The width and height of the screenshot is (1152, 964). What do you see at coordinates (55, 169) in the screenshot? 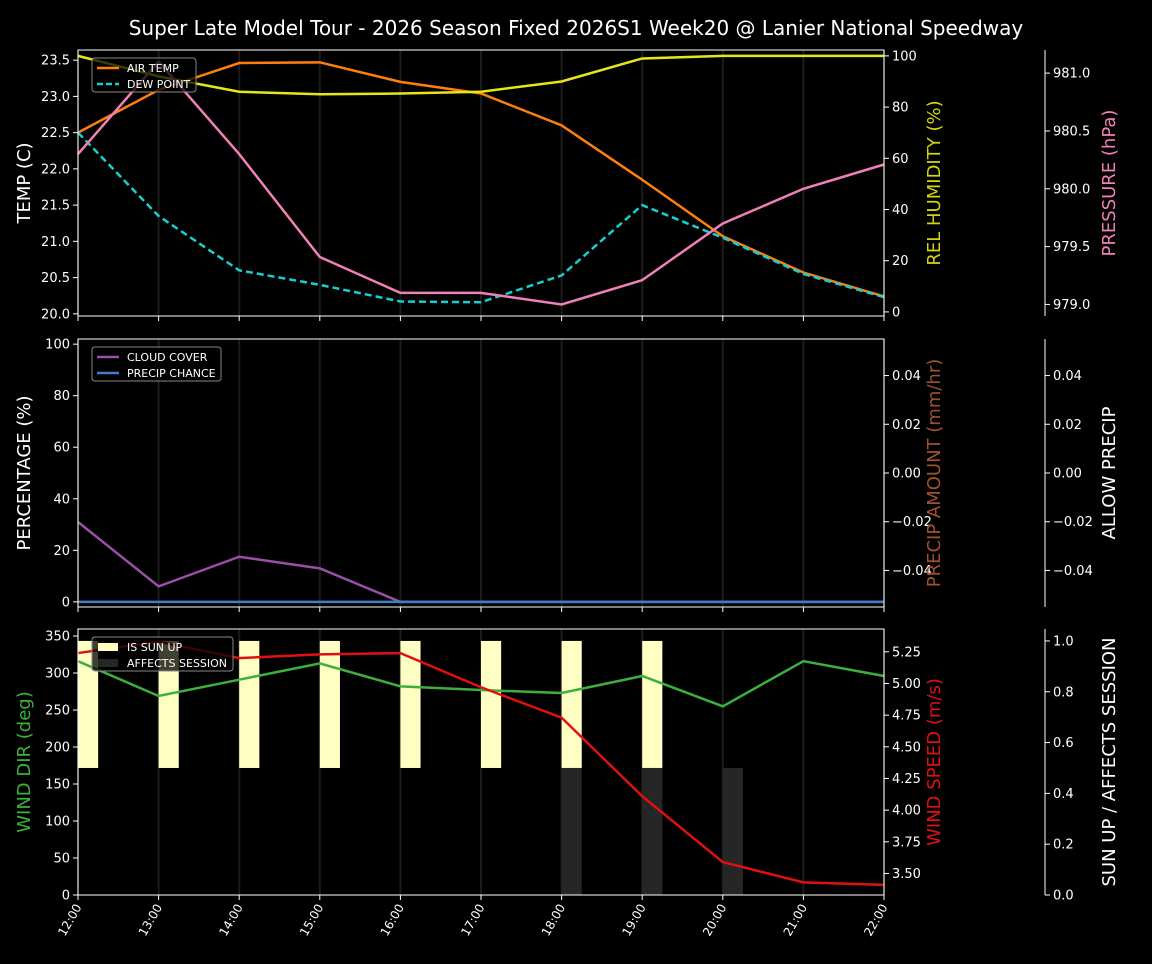
I see `tick-label: 22.0` at bounding box center [55, 169].